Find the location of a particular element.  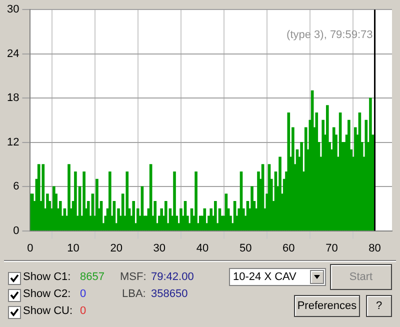

text: 358650 is located at coordinates (169, 294).